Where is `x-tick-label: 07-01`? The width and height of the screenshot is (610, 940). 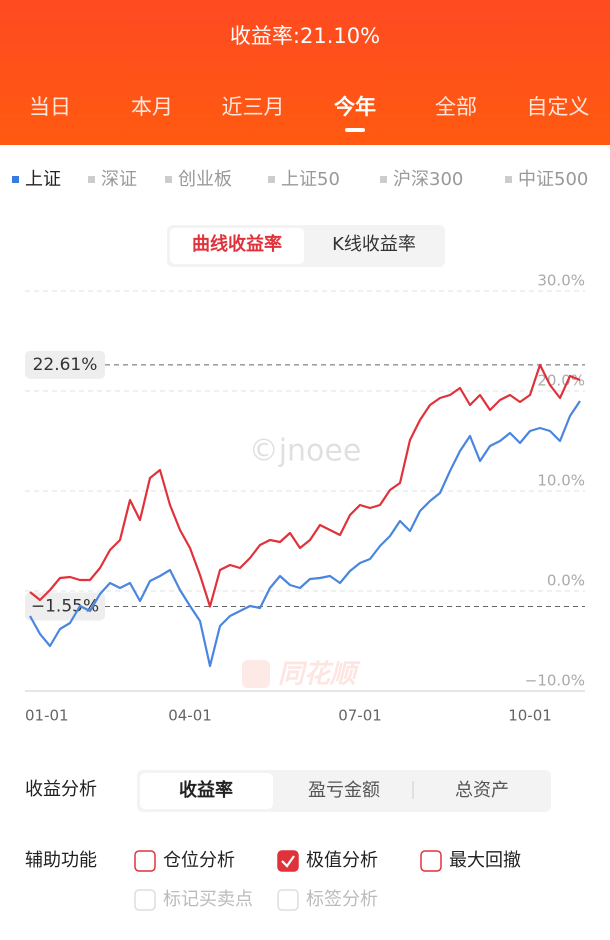 x-tick-label: 07-01 is located at coordinates (360, 716).